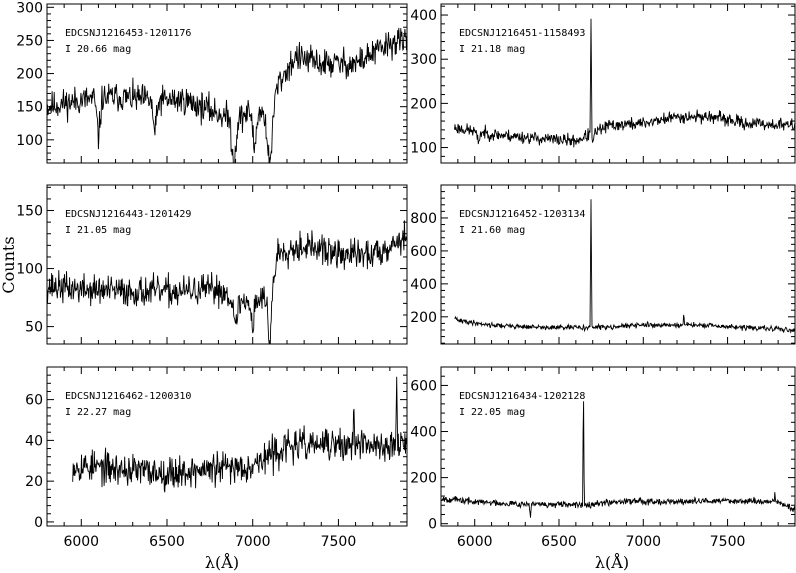 The height and width of the screenshot is (573, 796). I want to click on y-tick-label: 60, so click(34, 401).